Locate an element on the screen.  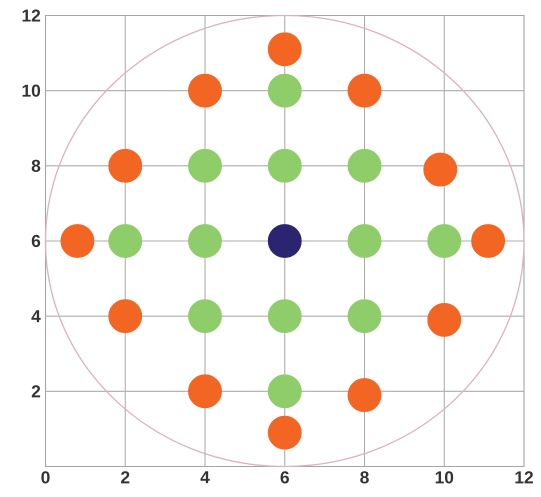
y-tick-label: 2 is located at coordinates (36, 391).